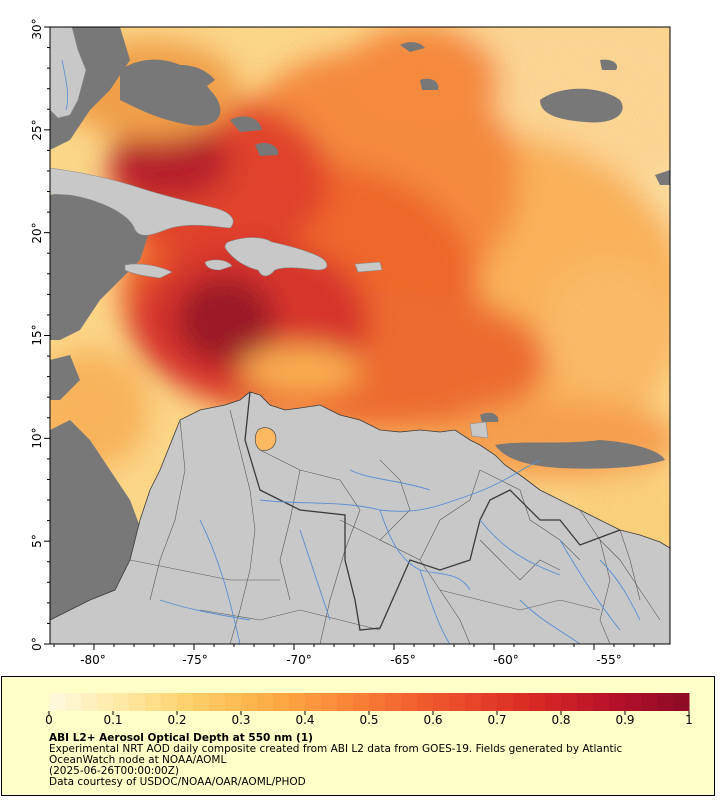 The width and height of the screenshot is (720, 800). What do you see at coordinates (65, 85) in the screenshot?
I see `north-rivers` at bounding box center [65, 85].